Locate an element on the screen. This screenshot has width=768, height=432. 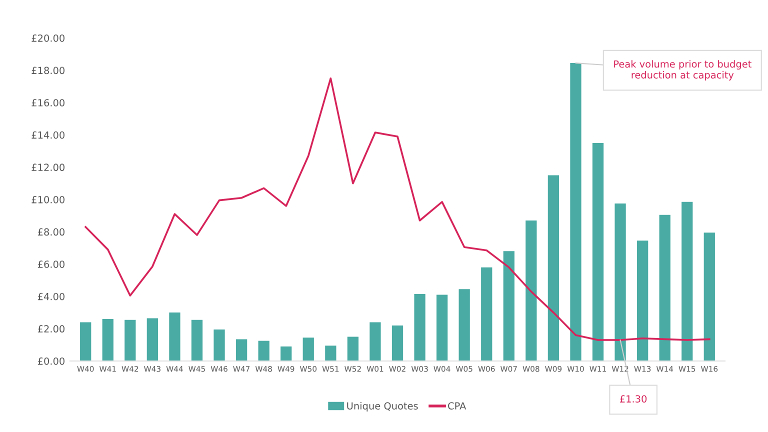
y-tick-label: £0.00 is located at coordinates (51, 361).